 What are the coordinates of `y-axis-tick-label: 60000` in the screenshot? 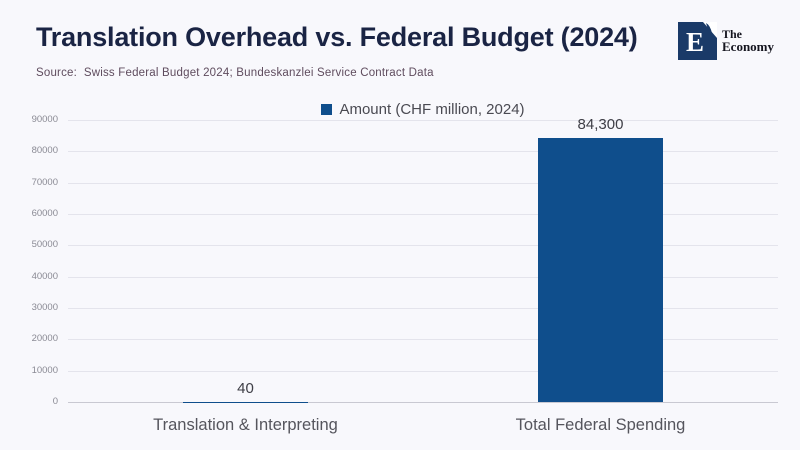 It's located at (44, 213).